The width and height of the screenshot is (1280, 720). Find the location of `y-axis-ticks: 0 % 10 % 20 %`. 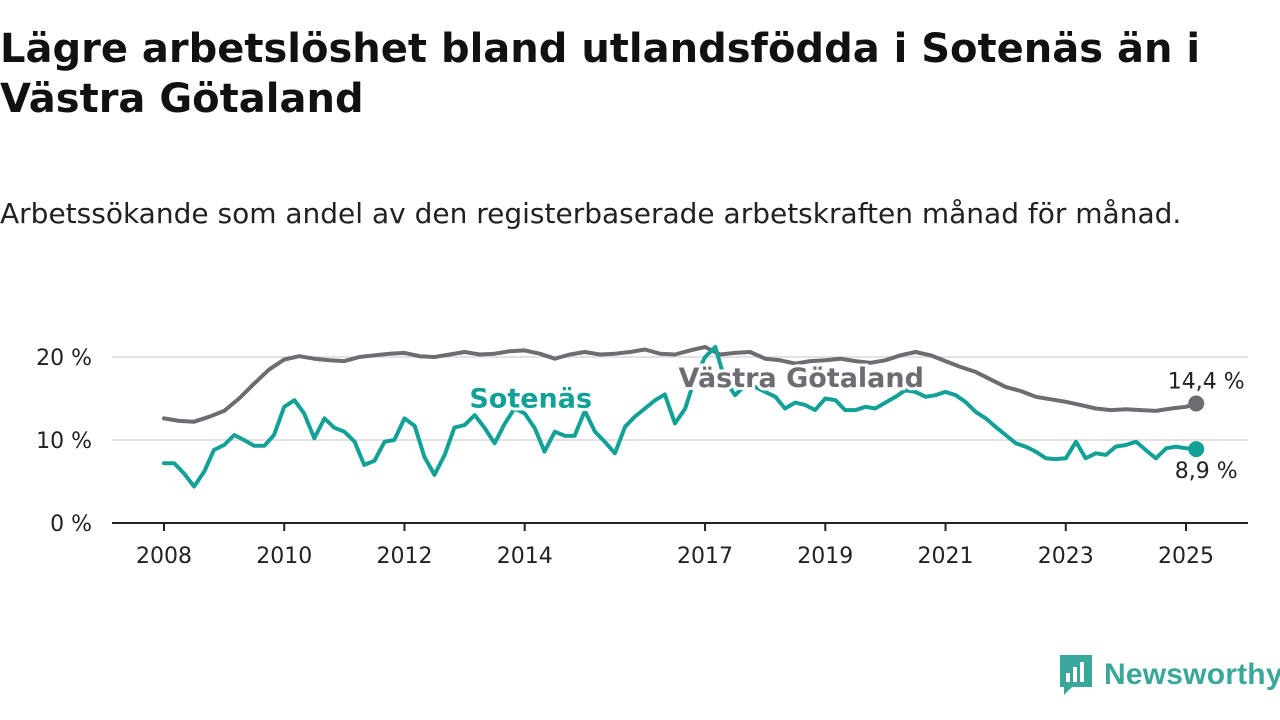

y-axis-ticks: 0 % 10 % 20 % is located at coordinates (64, 441).